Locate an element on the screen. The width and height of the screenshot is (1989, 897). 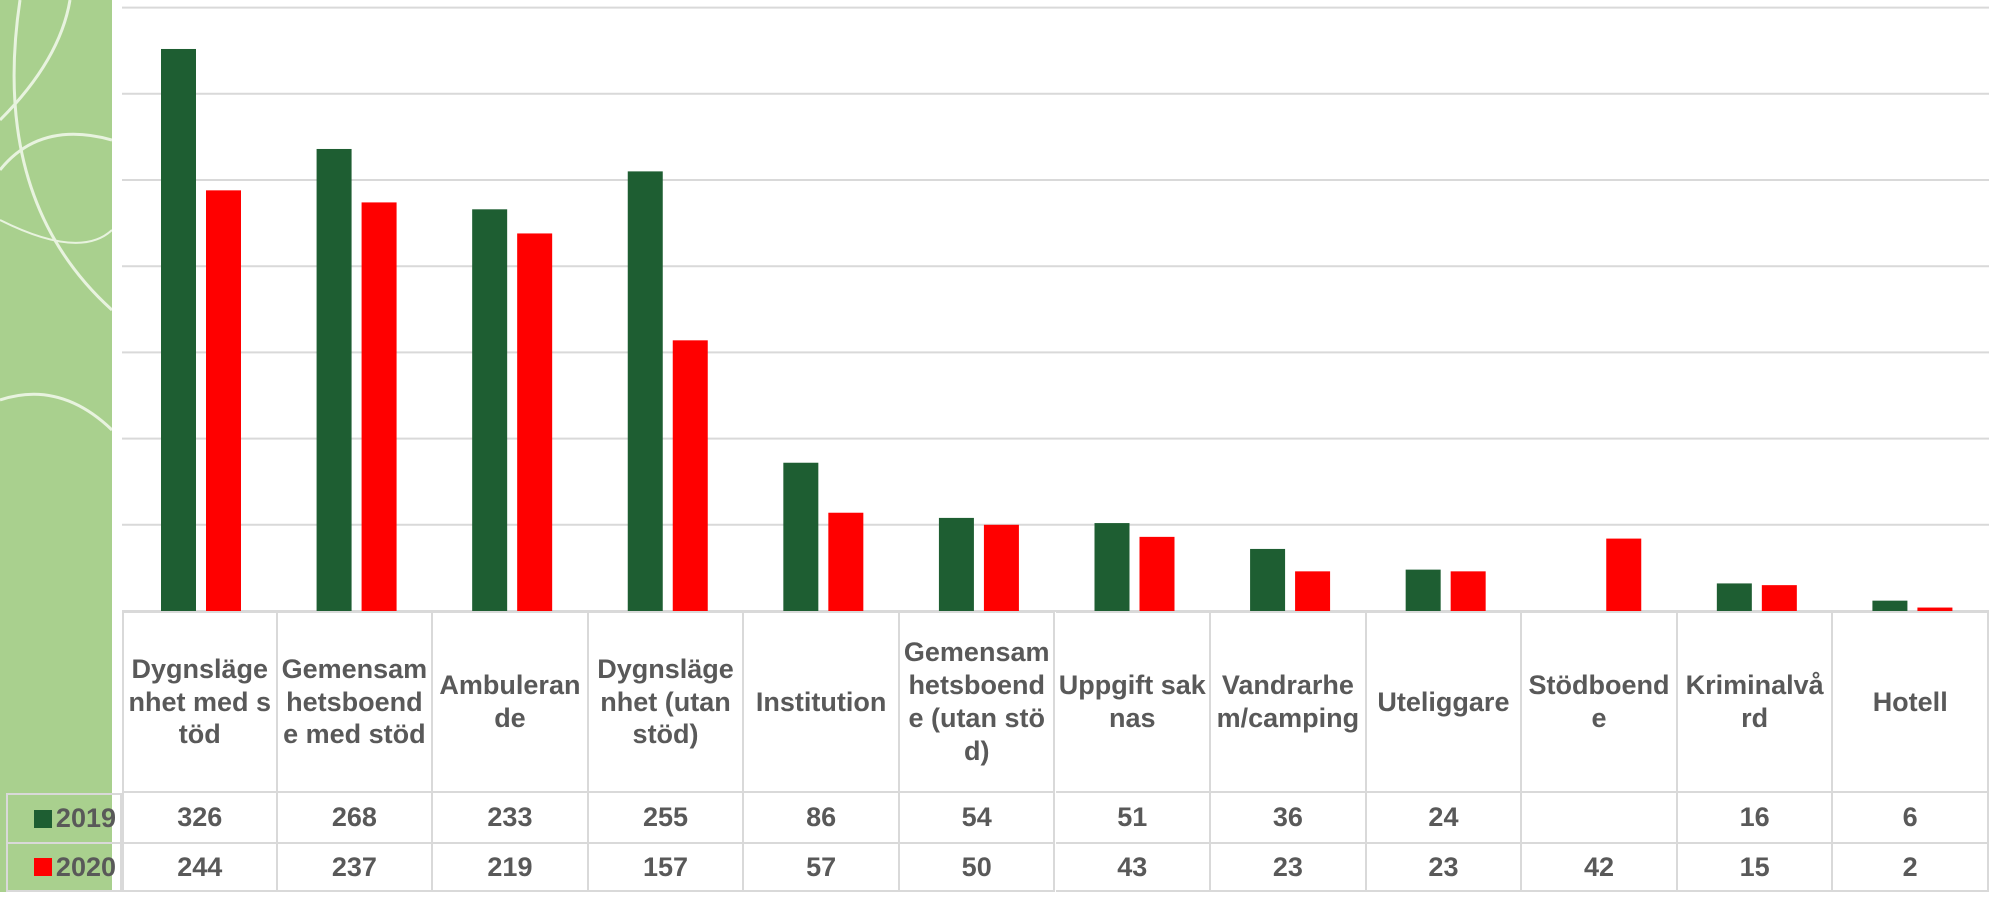
legend-label: 2020 is located at coordinates (85, 866).